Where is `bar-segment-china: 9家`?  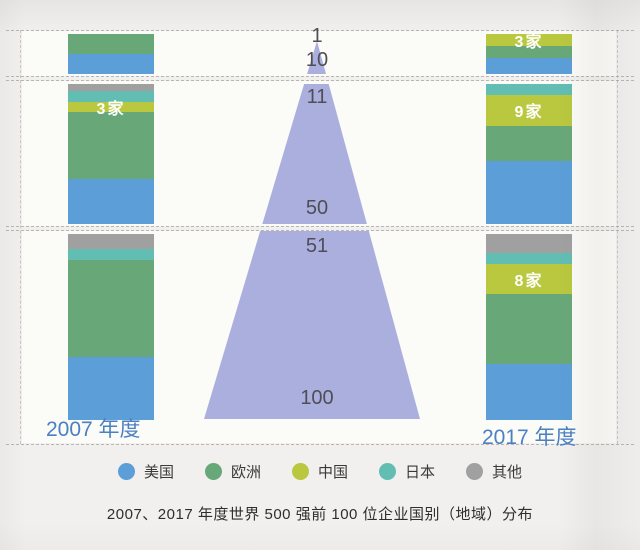
bar-segment-china: 9家 is located at coordinates (529, 110).